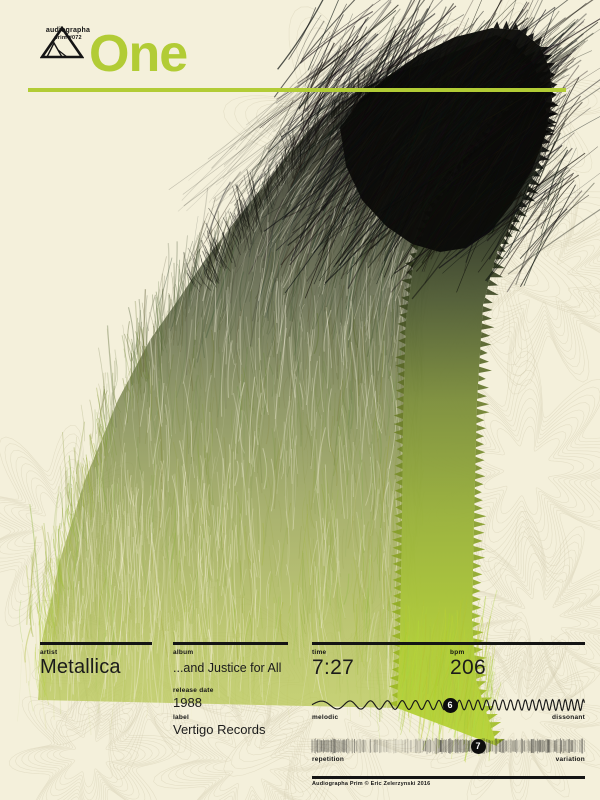 This screenshot has width=600, height=800. I want to click on brand-name: audiographa, so click(68, 30).